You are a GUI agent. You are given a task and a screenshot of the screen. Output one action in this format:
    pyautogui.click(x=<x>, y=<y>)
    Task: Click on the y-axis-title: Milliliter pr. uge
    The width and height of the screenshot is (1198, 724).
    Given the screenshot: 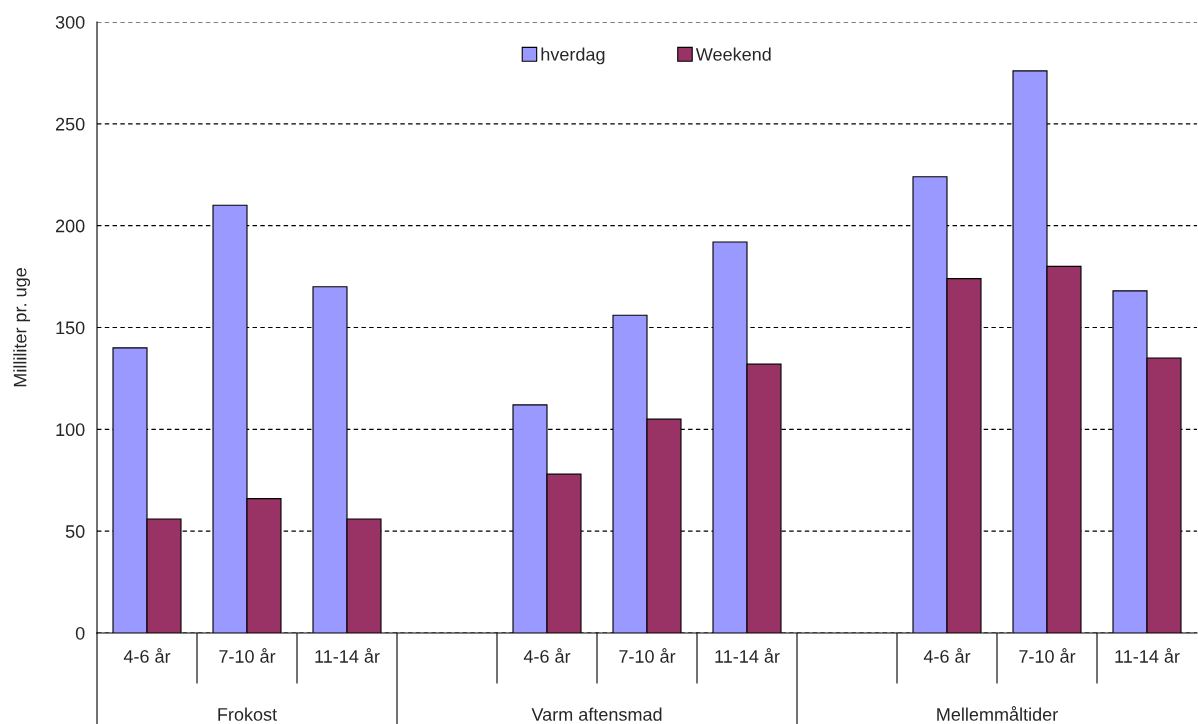 What is the action you would take?
    pyautogui.click(x=22, y=327)
    